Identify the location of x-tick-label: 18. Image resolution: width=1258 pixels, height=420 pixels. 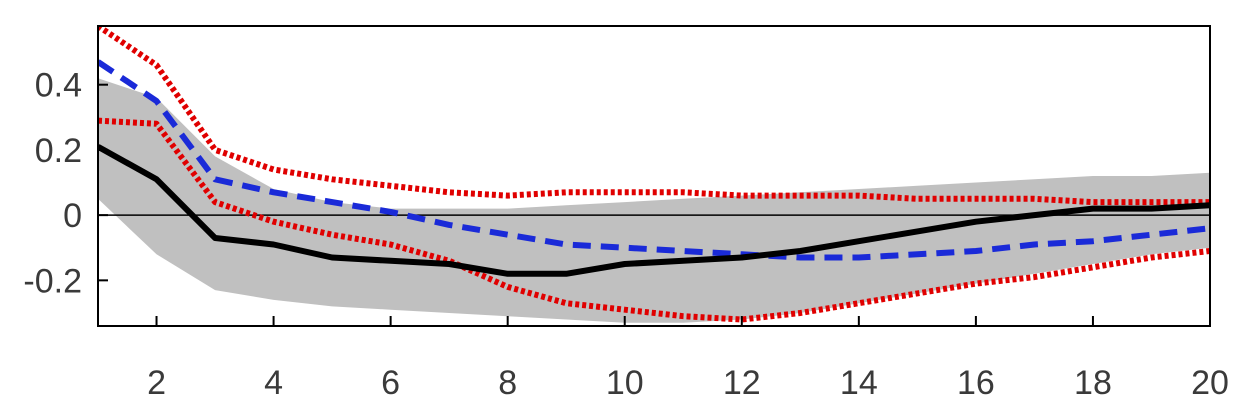
(1093, 383).